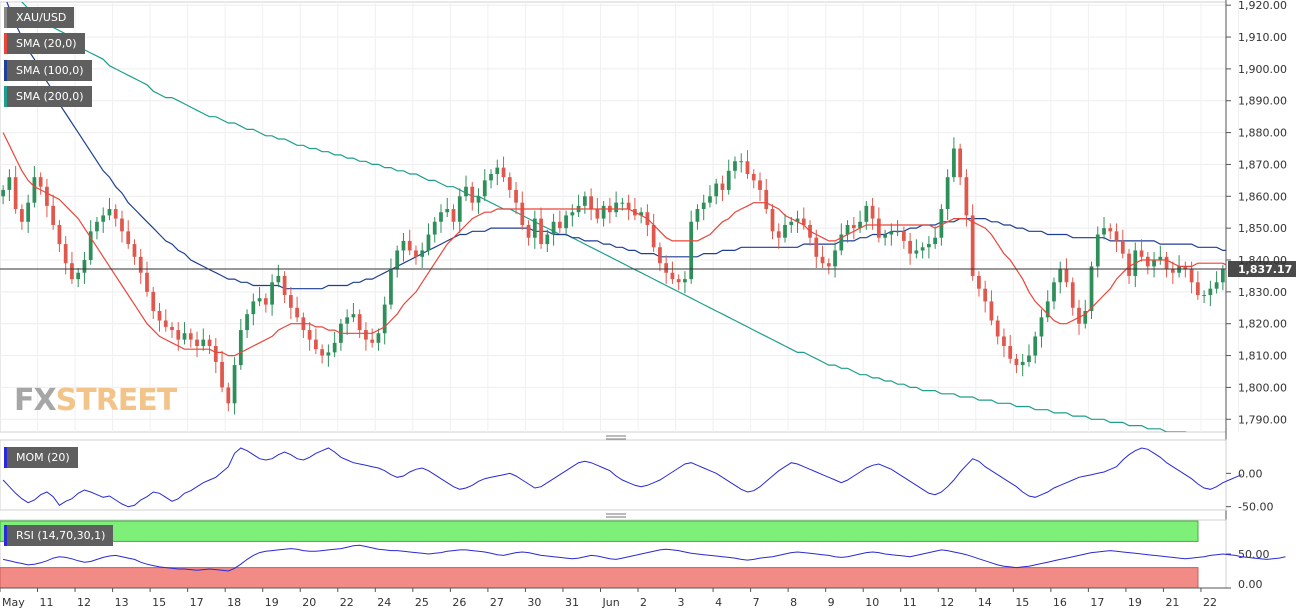  Describe the element at coordinates (1254, 554) in the screenshot. I see `rsi-tick-label: 50.00` at that location.